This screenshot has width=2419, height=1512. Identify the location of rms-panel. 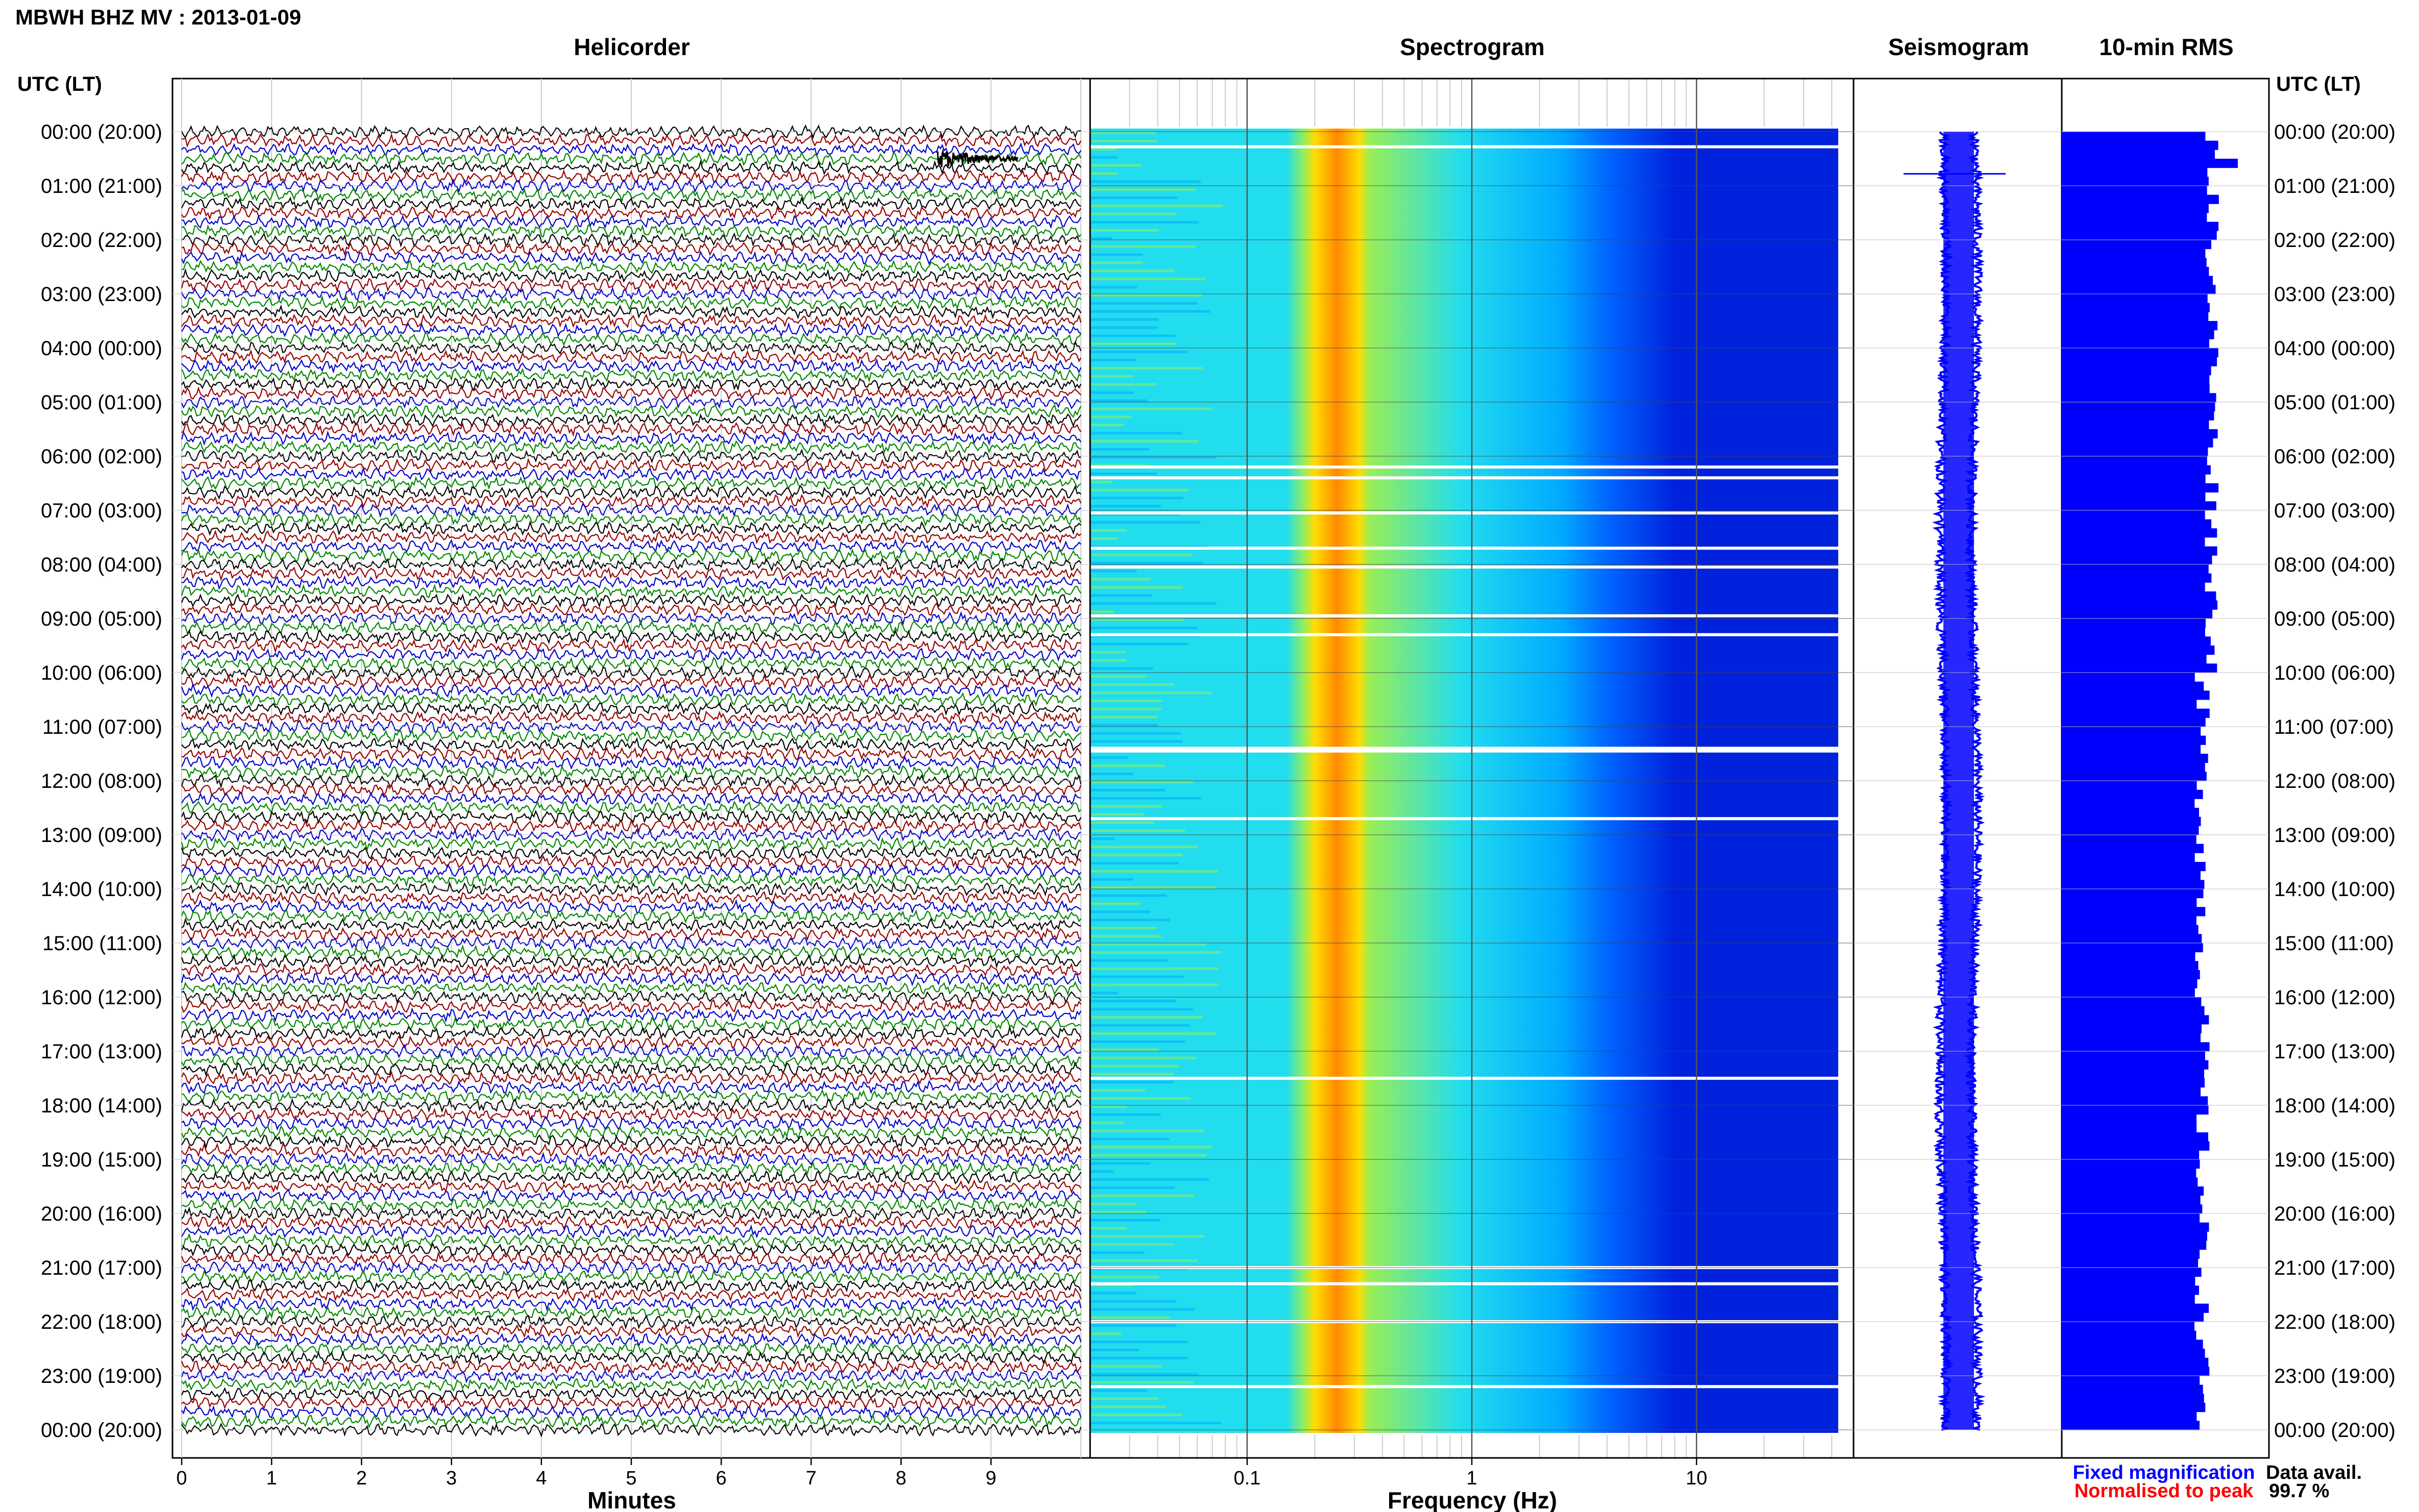
(2165, 768).